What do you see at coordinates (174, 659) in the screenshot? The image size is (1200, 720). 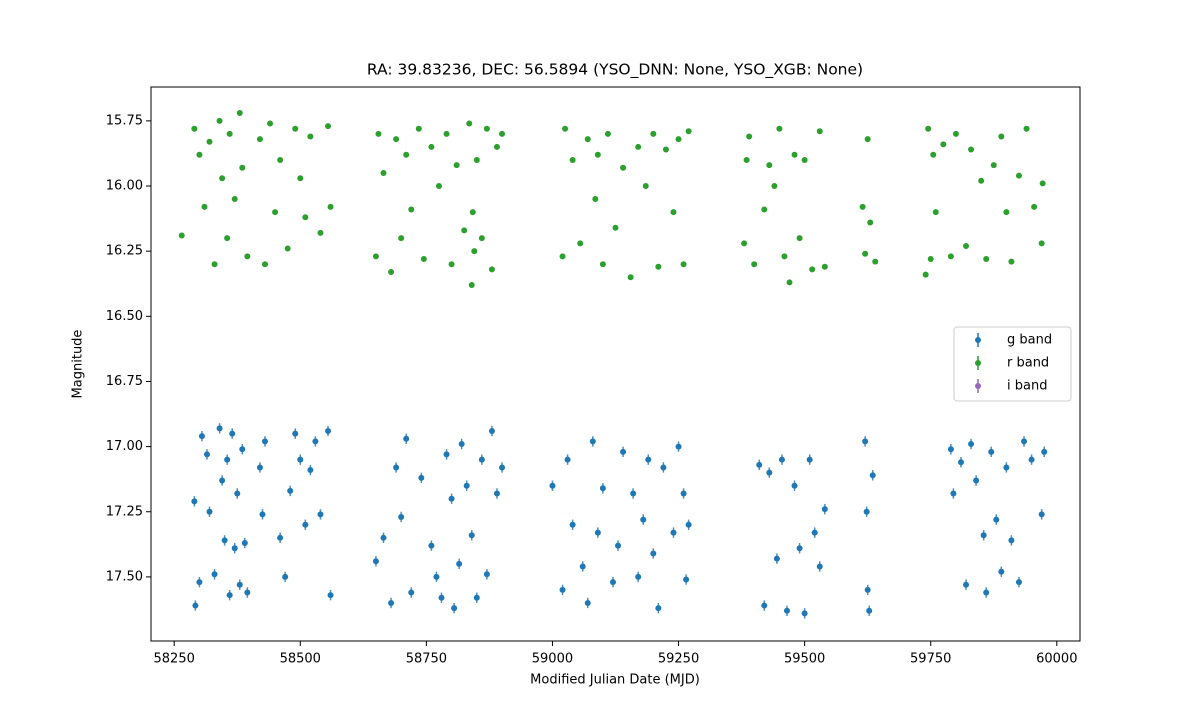 I see `x-tick-label: 58250` at bounding box center [174, 659].